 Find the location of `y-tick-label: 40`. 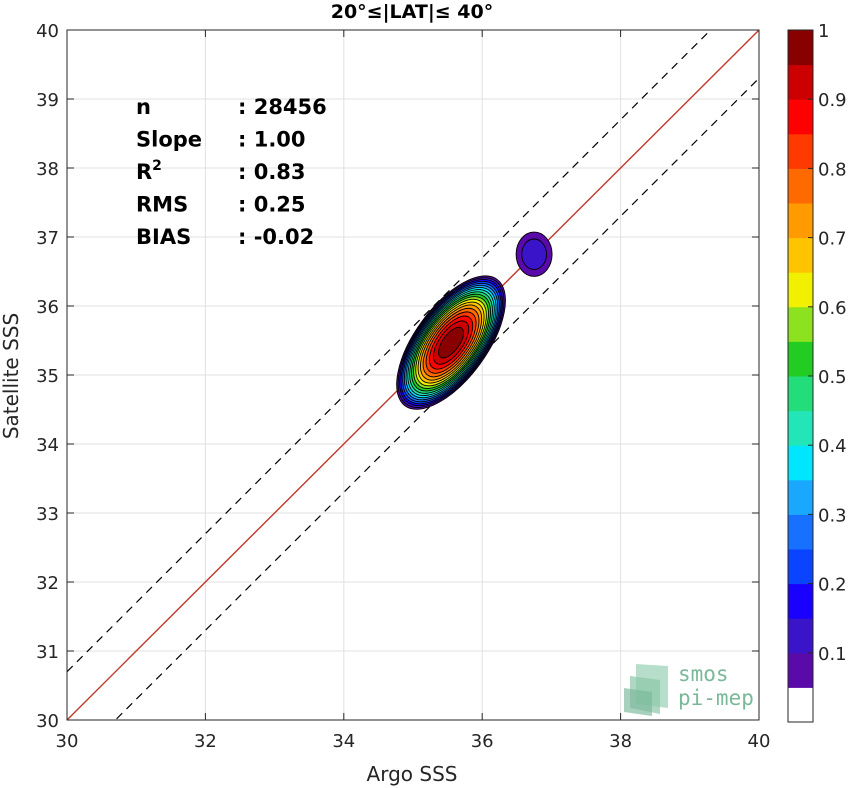

y-tick-label: 40 is located at coordinates (47, 31).